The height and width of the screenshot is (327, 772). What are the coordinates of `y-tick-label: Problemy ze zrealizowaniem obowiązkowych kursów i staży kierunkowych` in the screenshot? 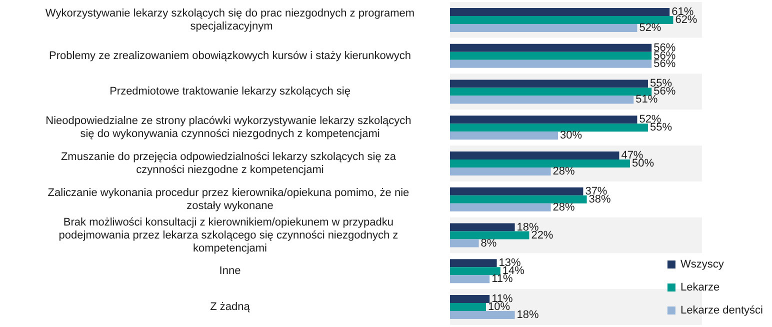 It's located at (230, 56).